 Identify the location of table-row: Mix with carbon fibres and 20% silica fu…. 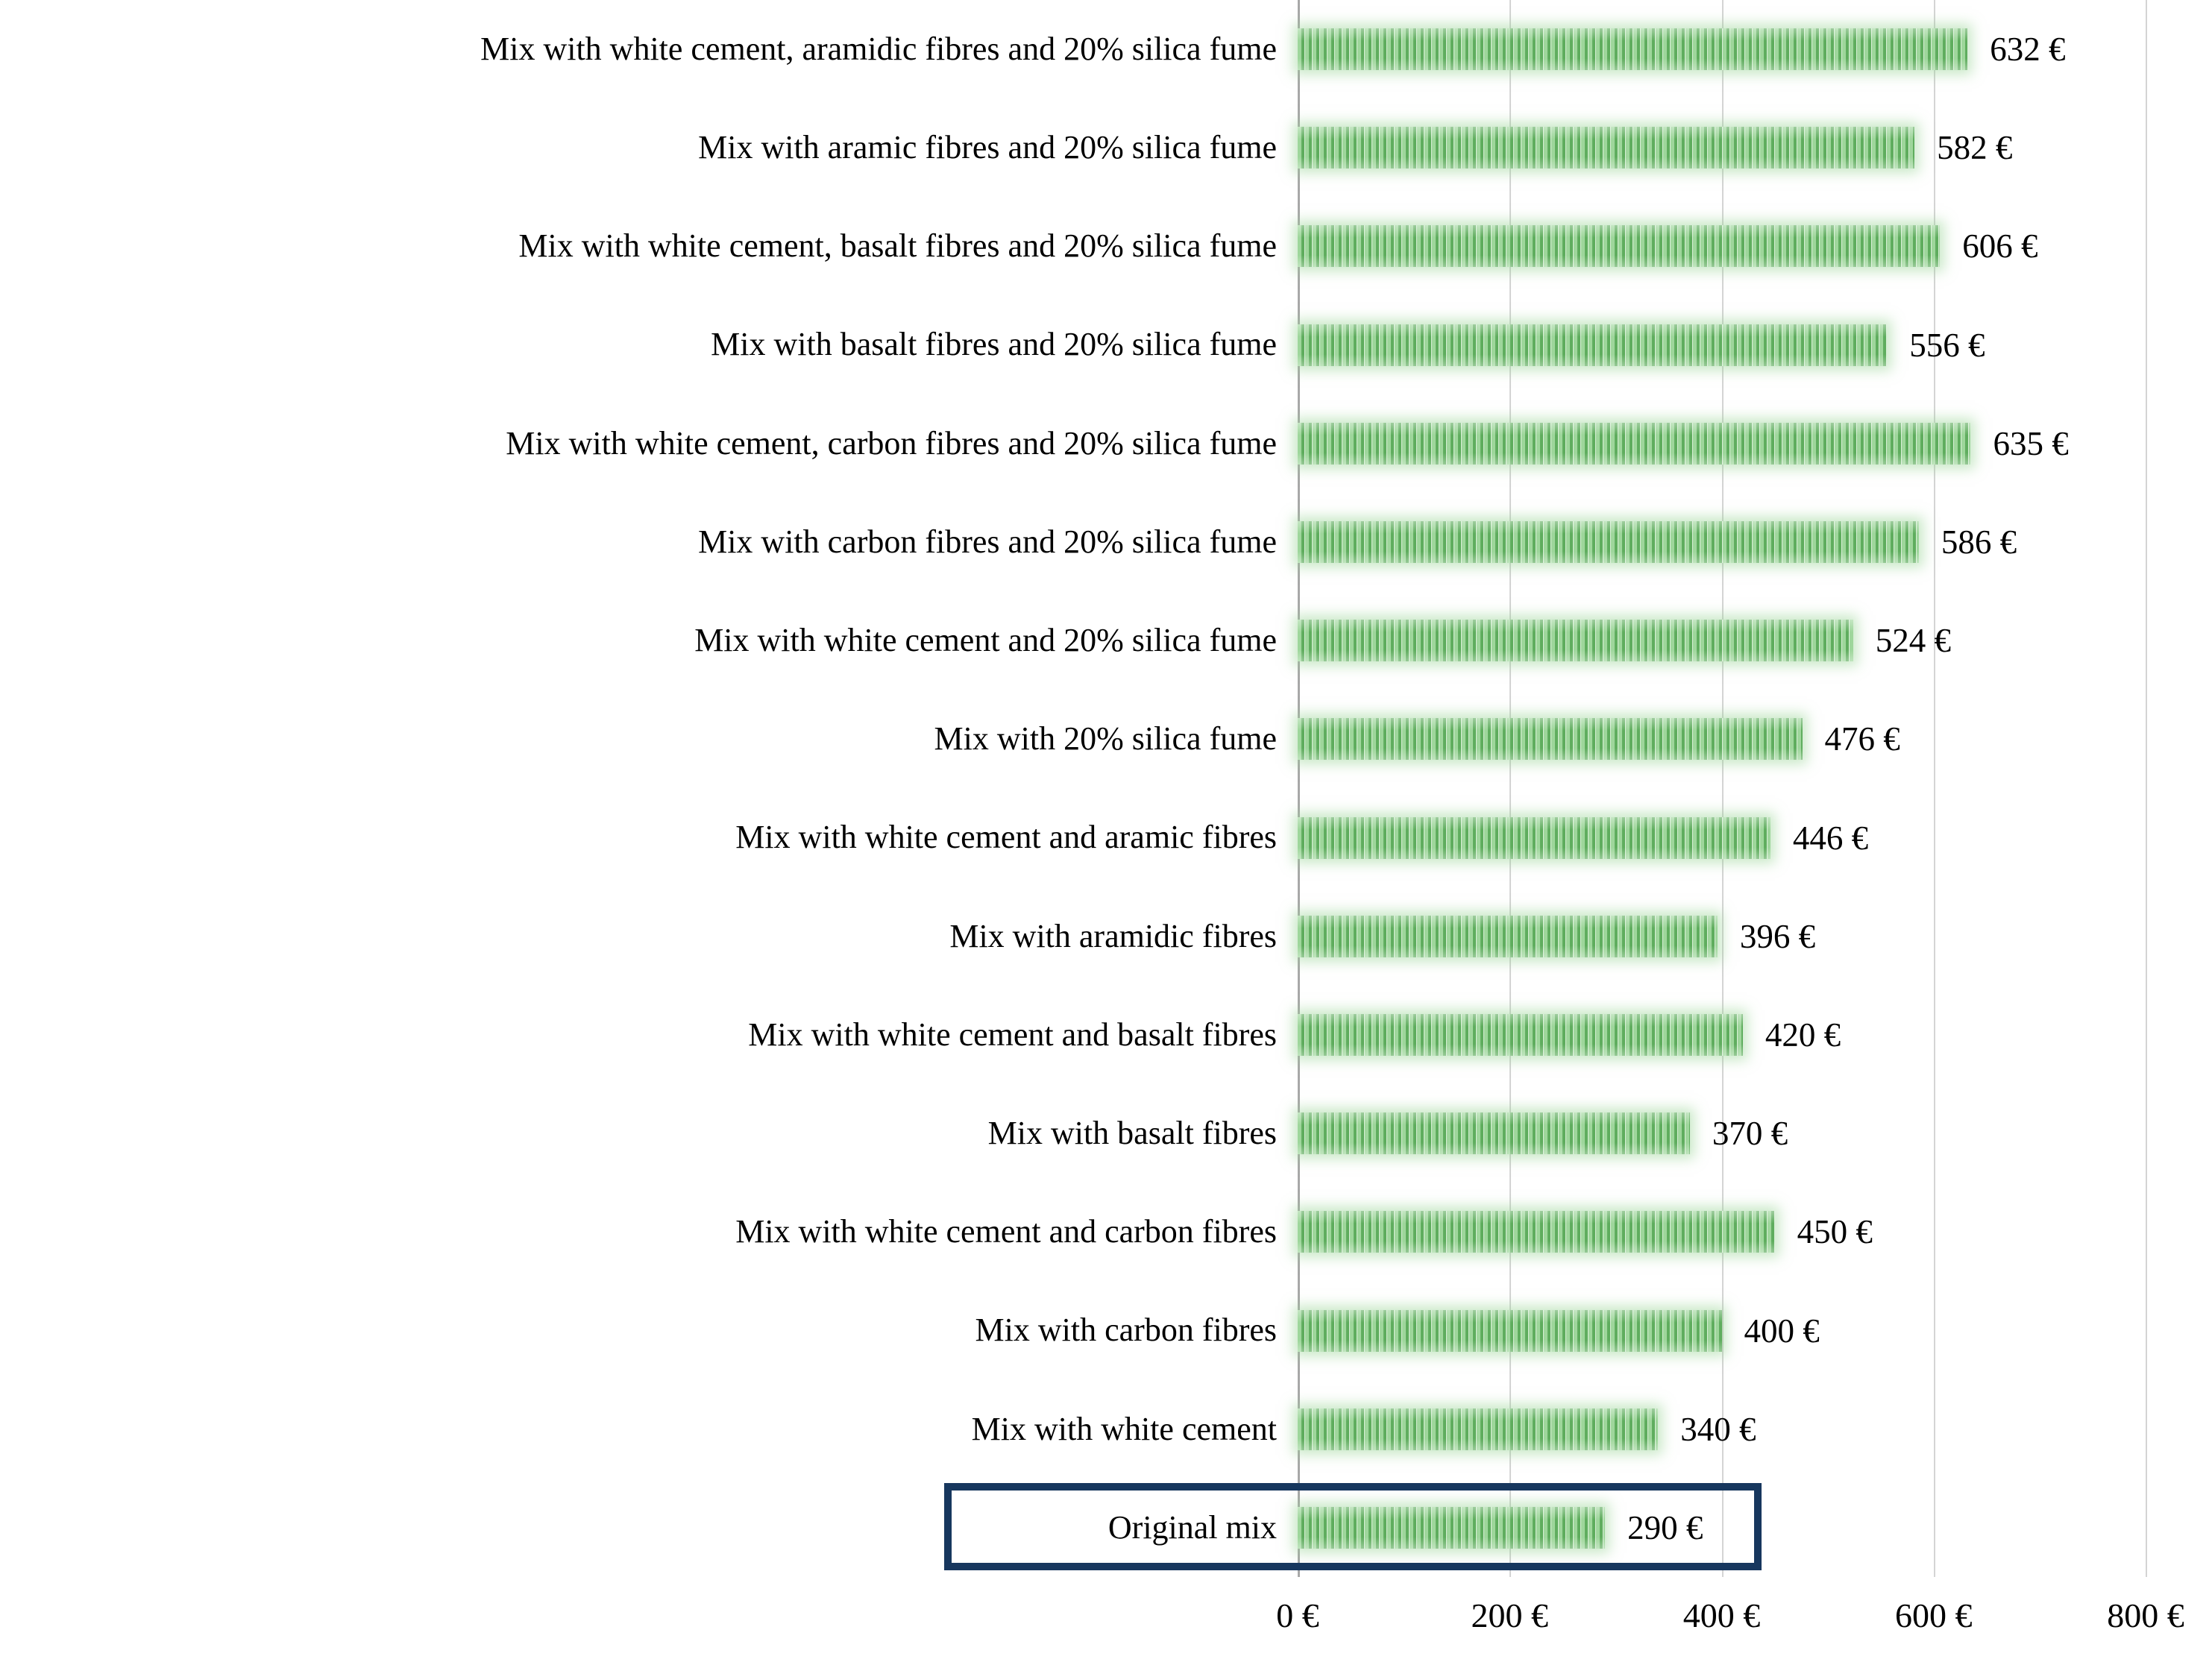
(1106, 542).